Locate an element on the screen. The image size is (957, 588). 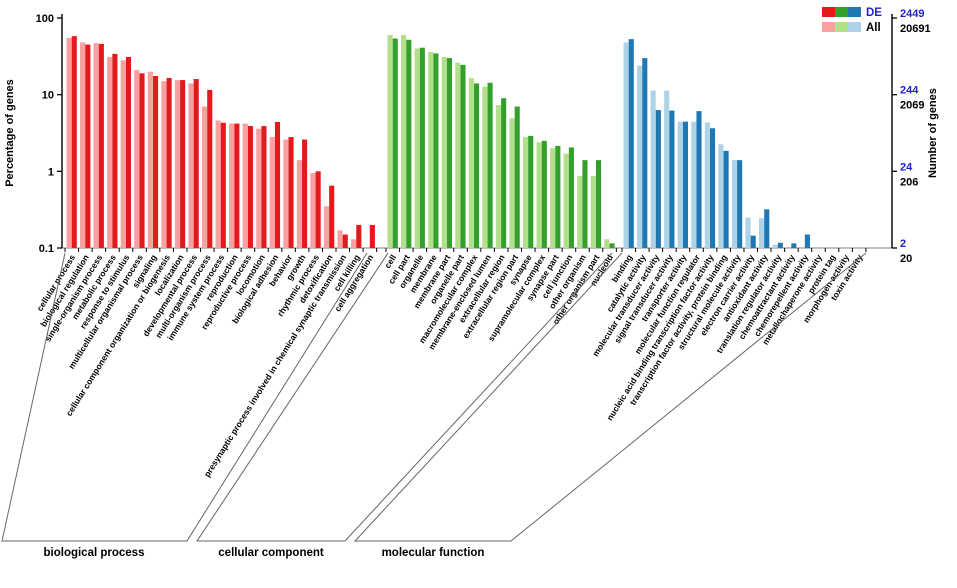
group-label: molecular function is located at coordinates (433, 553).